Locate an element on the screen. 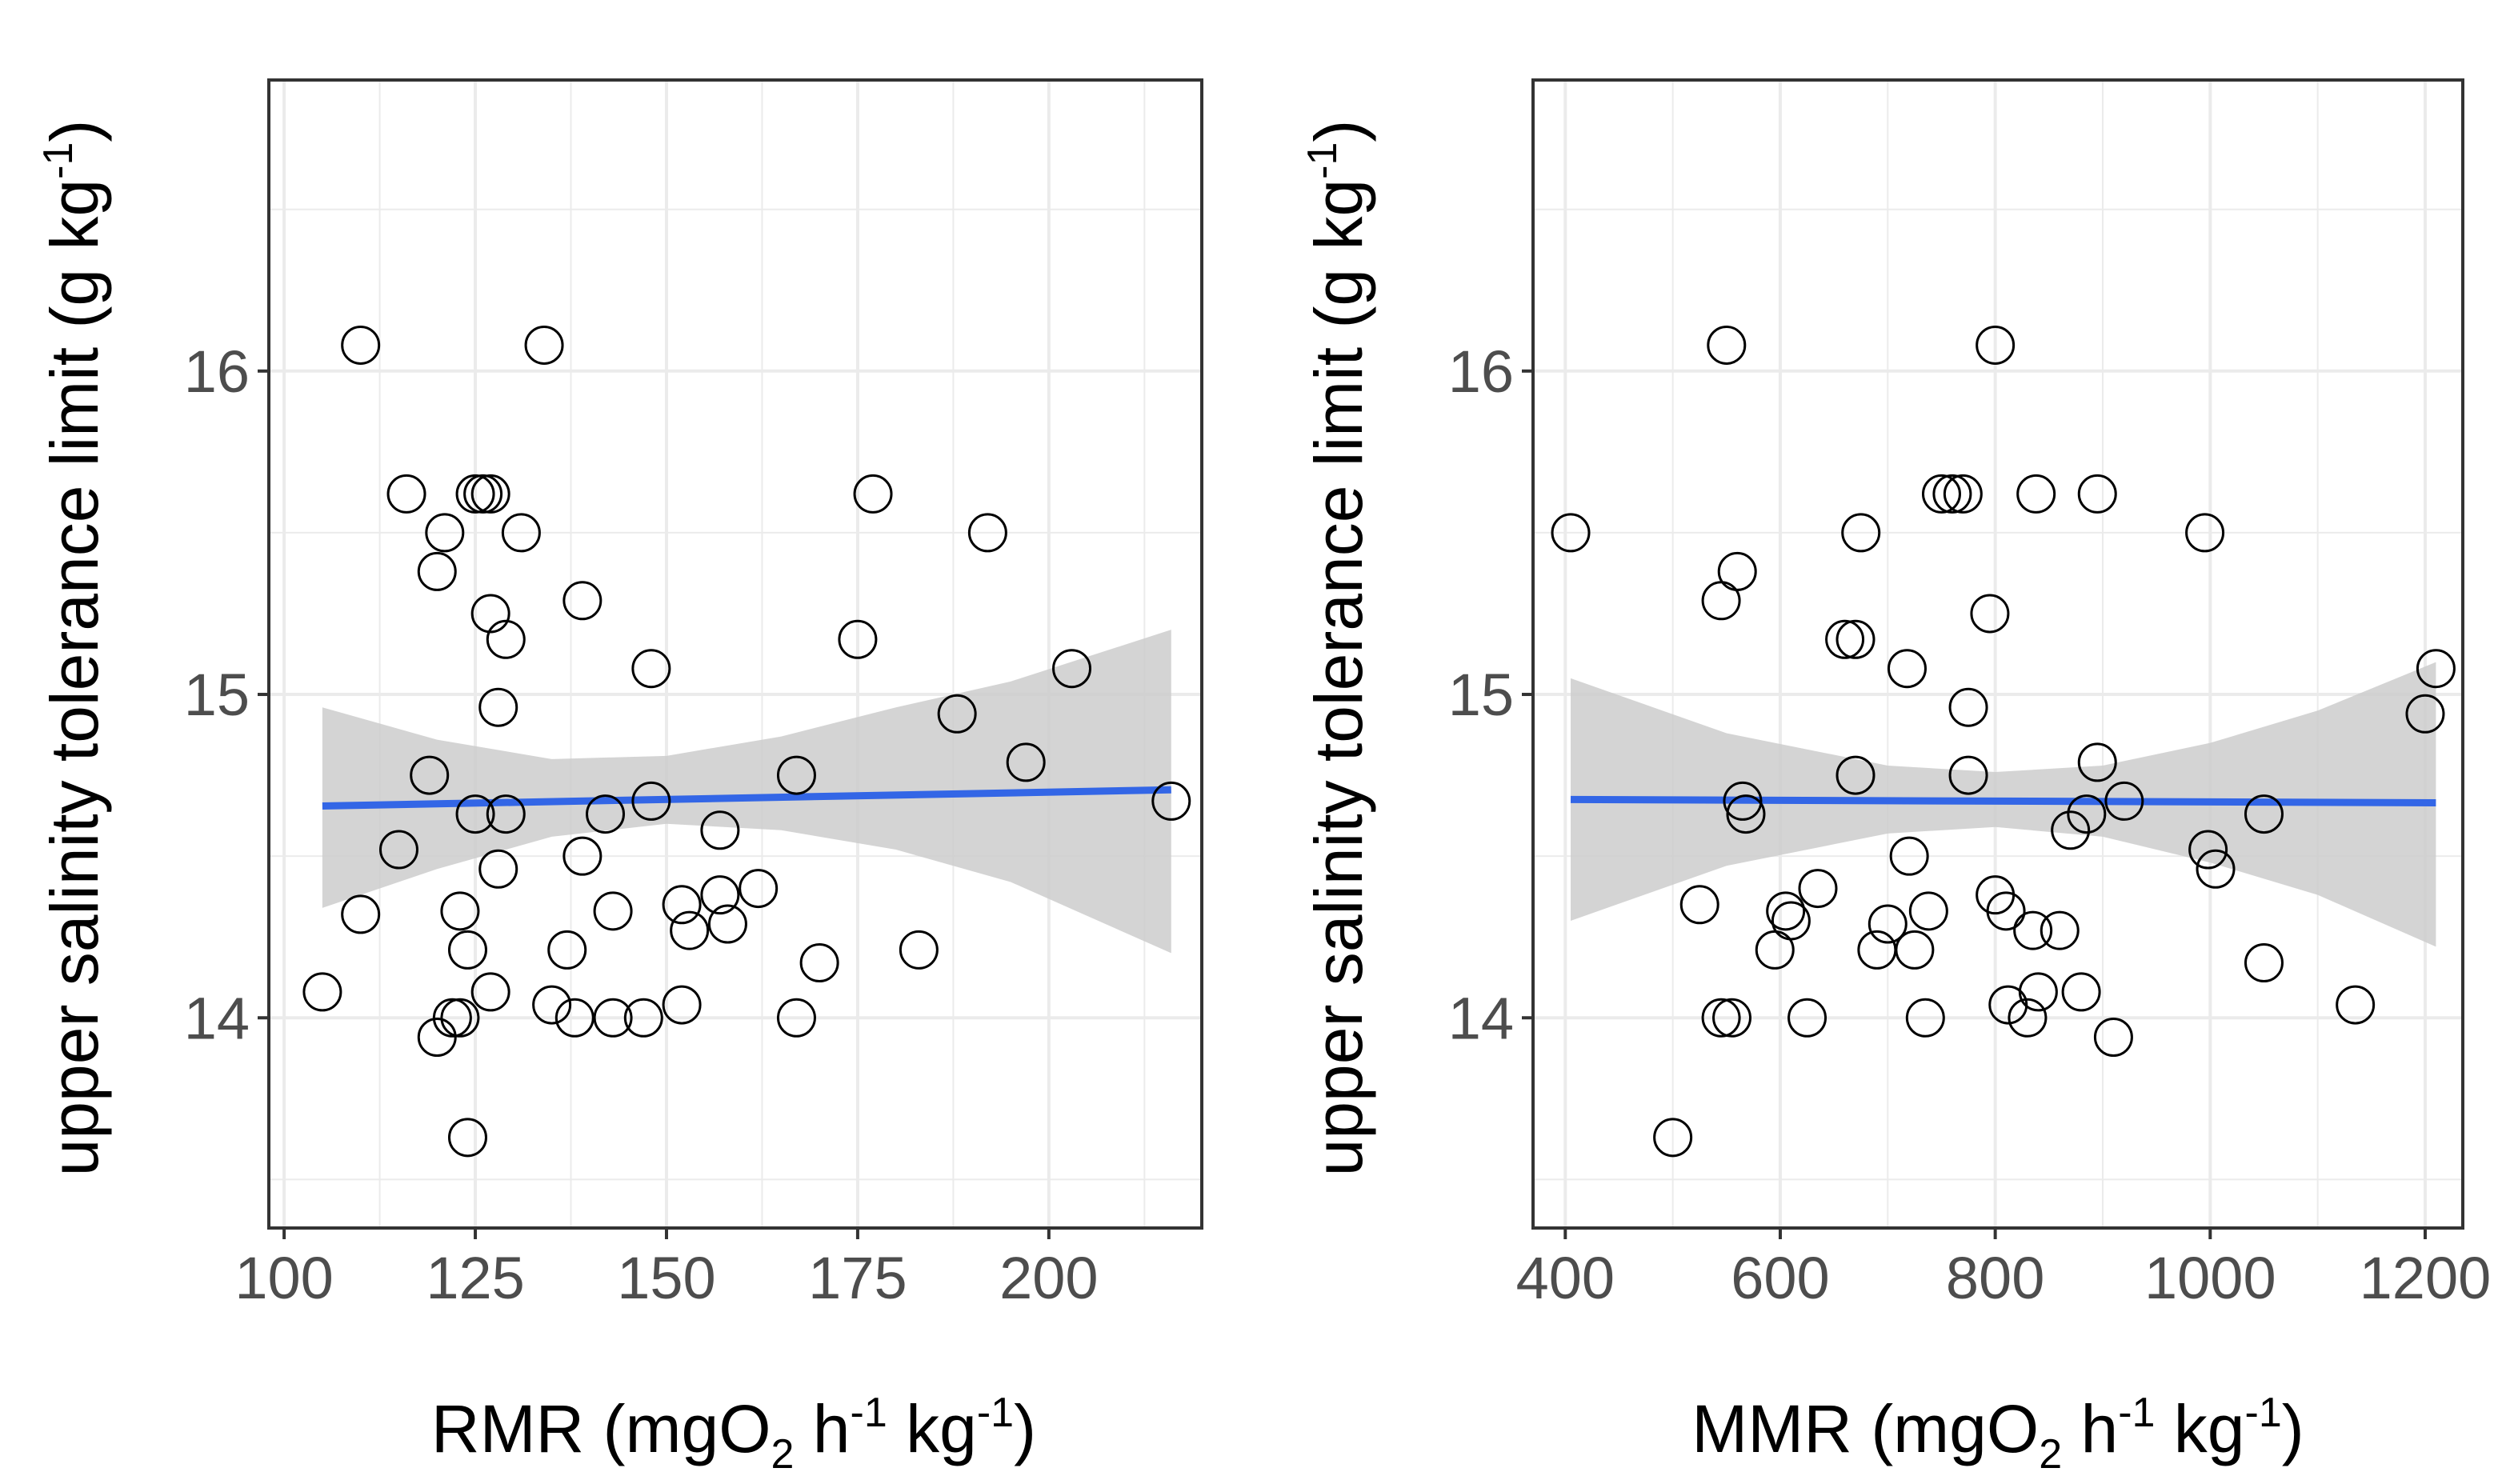 The height and width of the screenshot is (1484, 2506). x-tick-label: 125 is located at coordinates (475, 1278).